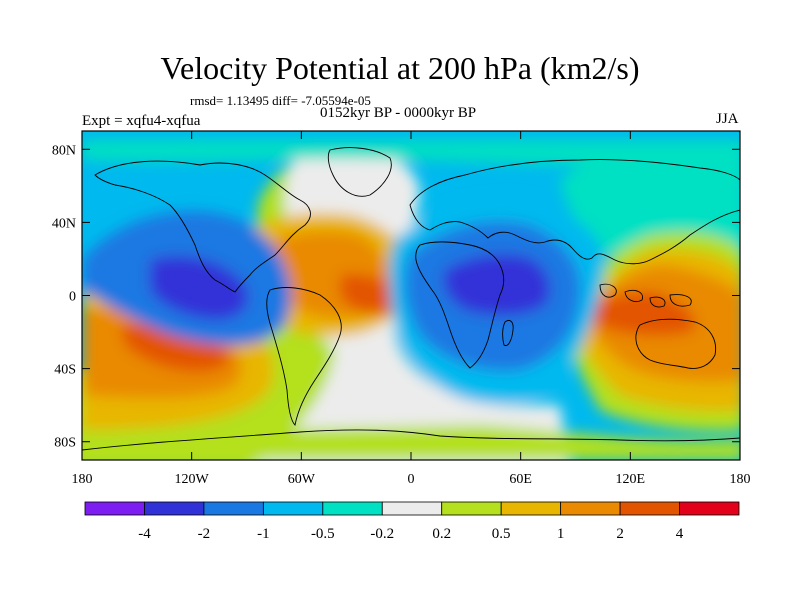 This screenshot has width=800, height=600. What do you see at coordinates (302, 479) in the screenshot?
I see `lon-tick-label: 60W` at bounding box center [302, 479].